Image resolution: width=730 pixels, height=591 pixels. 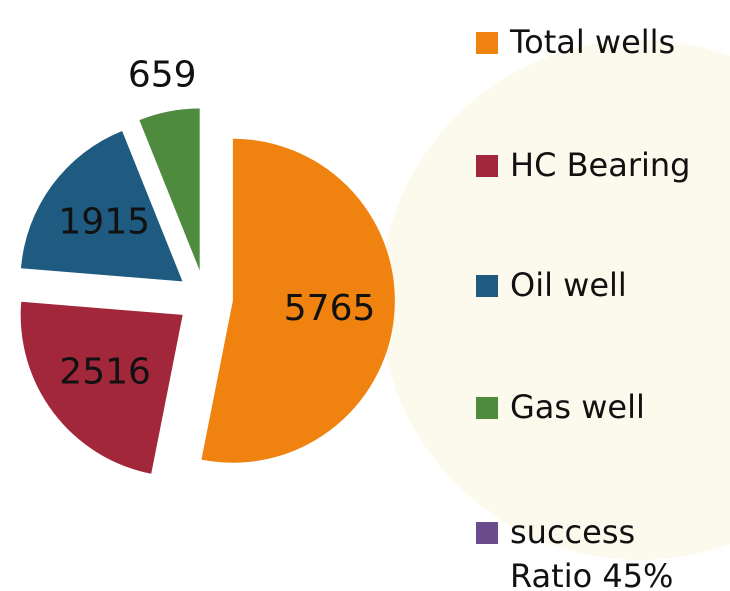 I want to click on legend-item: HC Bearing, so click(x=601, y=165).